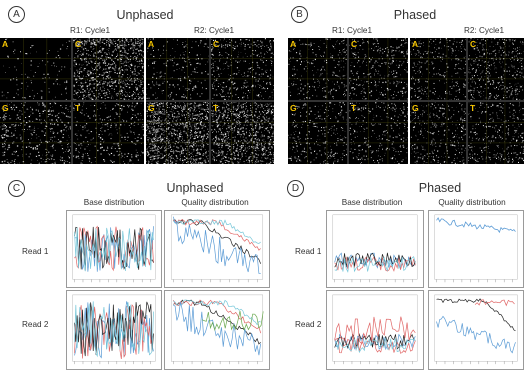 The width and height of the screenshot is (524, 378). Describe the element at coordinates (472, 202) in the screenshot. I see `panel-d-col2-header: Quality distribution` at that location.